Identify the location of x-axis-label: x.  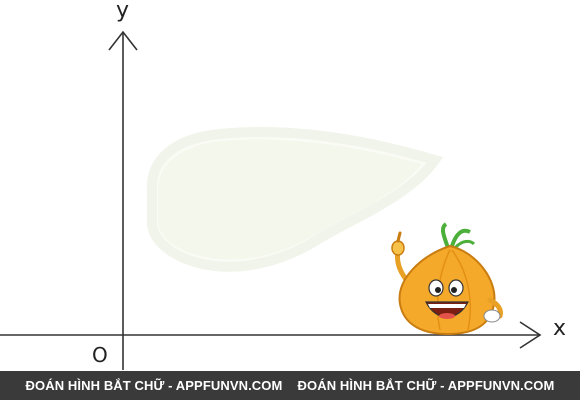
(560, 328).